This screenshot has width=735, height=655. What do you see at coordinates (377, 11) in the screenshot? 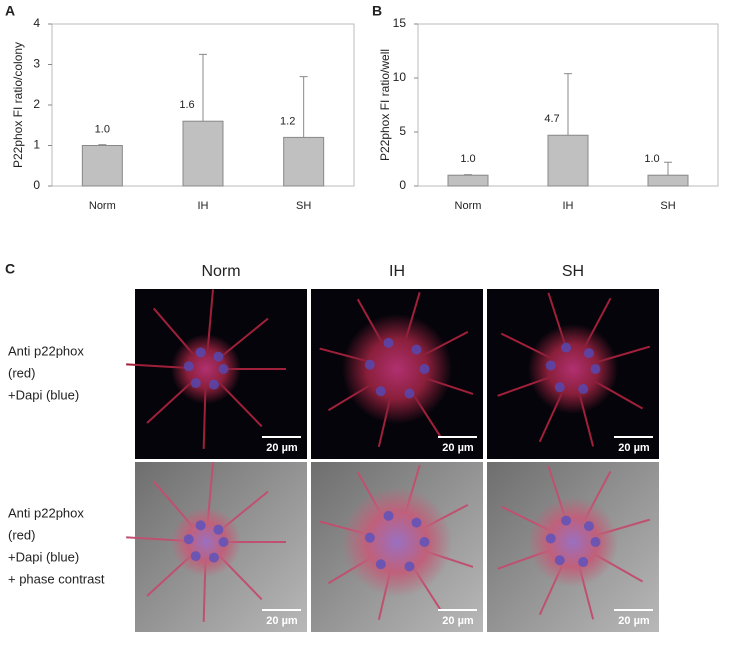
I see `panel-label: B` at bounding box center [377, 11].